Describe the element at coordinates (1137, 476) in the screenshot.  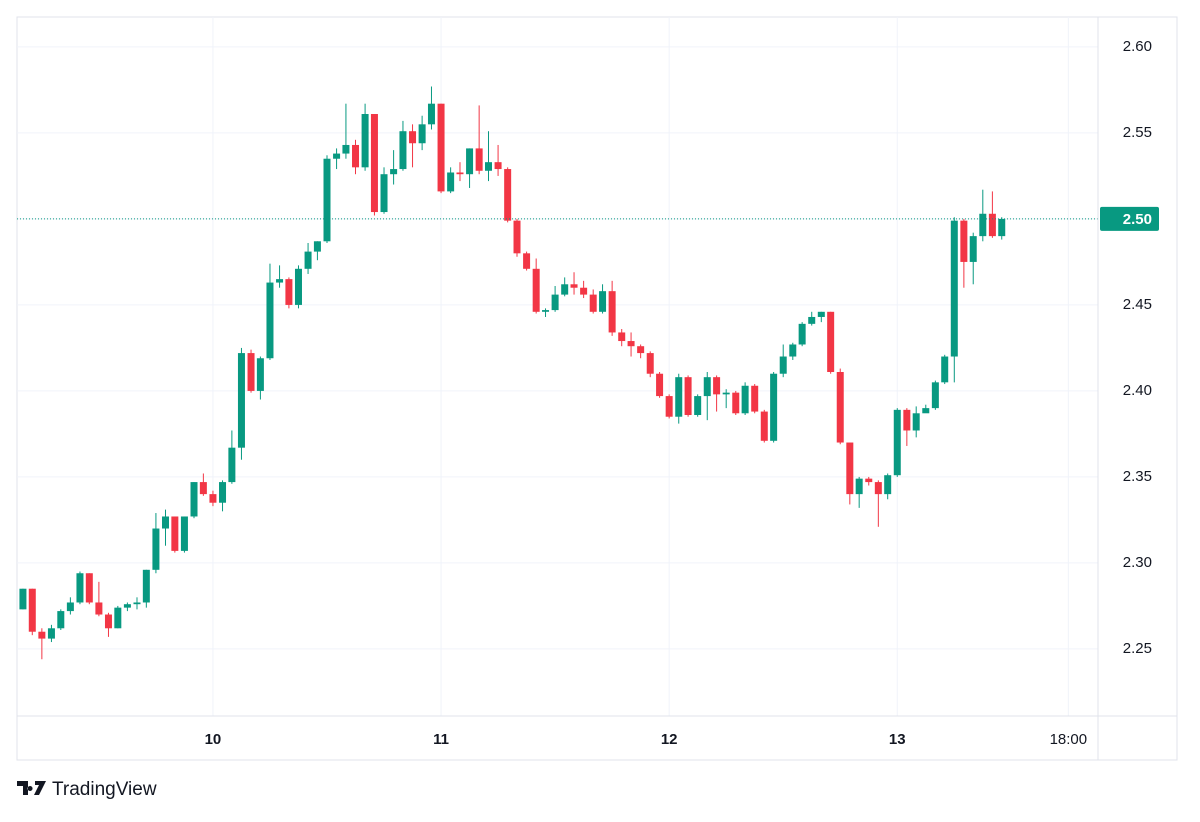
I see `y-tick-label: 2.35` at that location.